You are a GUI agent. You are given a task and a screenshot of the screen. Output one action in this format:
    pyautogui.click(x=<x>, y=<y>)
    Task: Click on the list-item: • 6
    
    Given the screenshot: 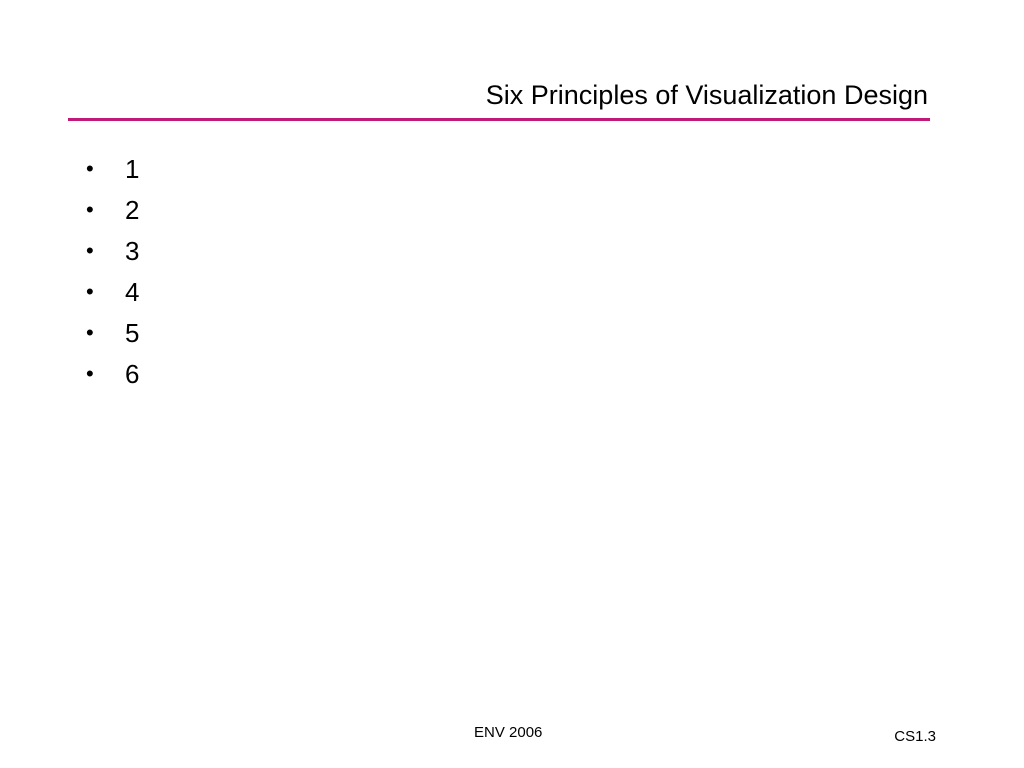 What is the action you would take?
    pyautogui.click(x=112, y=375)
    